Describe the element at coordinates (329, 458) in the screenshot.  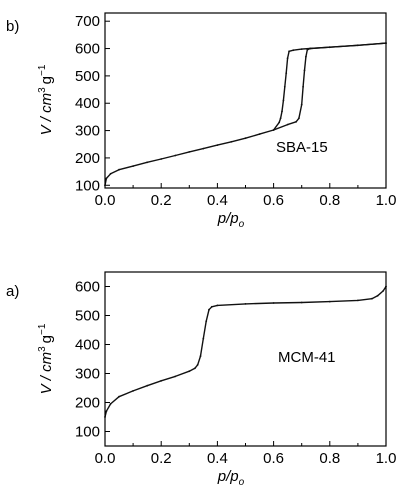
I see `panel-a-xtick-label: 0.8` at that location.